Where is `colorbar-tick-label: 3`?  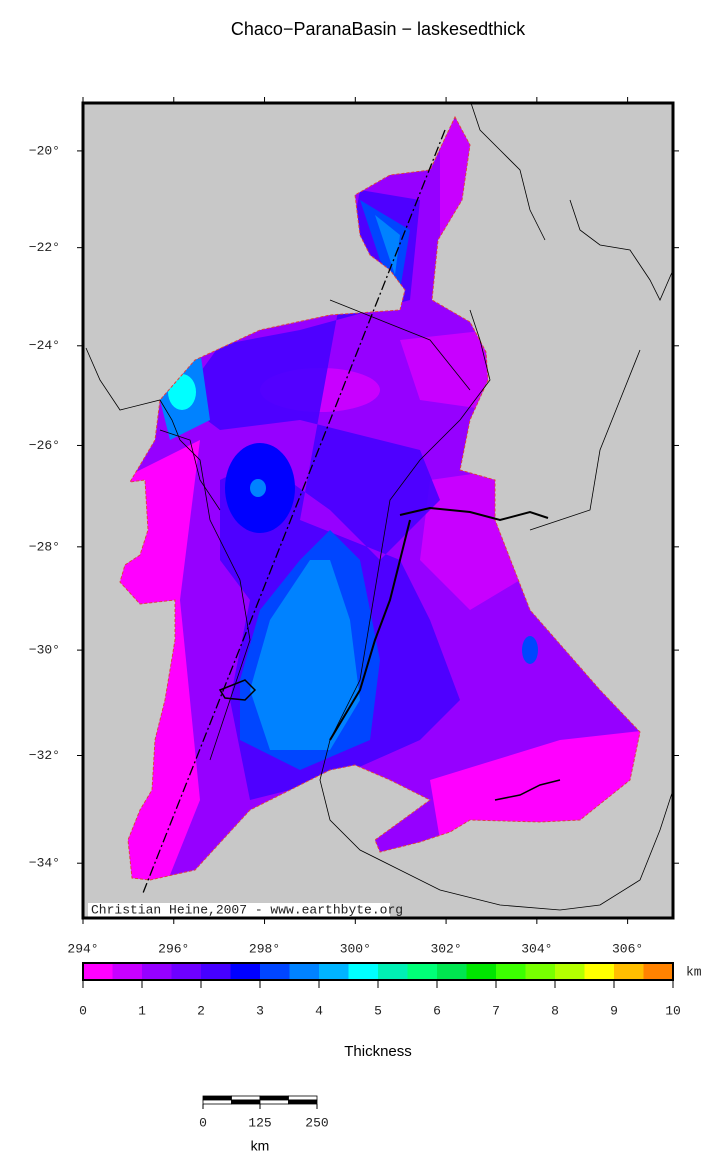
colorbar-tick-label: 3 is located at coordinates (260, 1010).